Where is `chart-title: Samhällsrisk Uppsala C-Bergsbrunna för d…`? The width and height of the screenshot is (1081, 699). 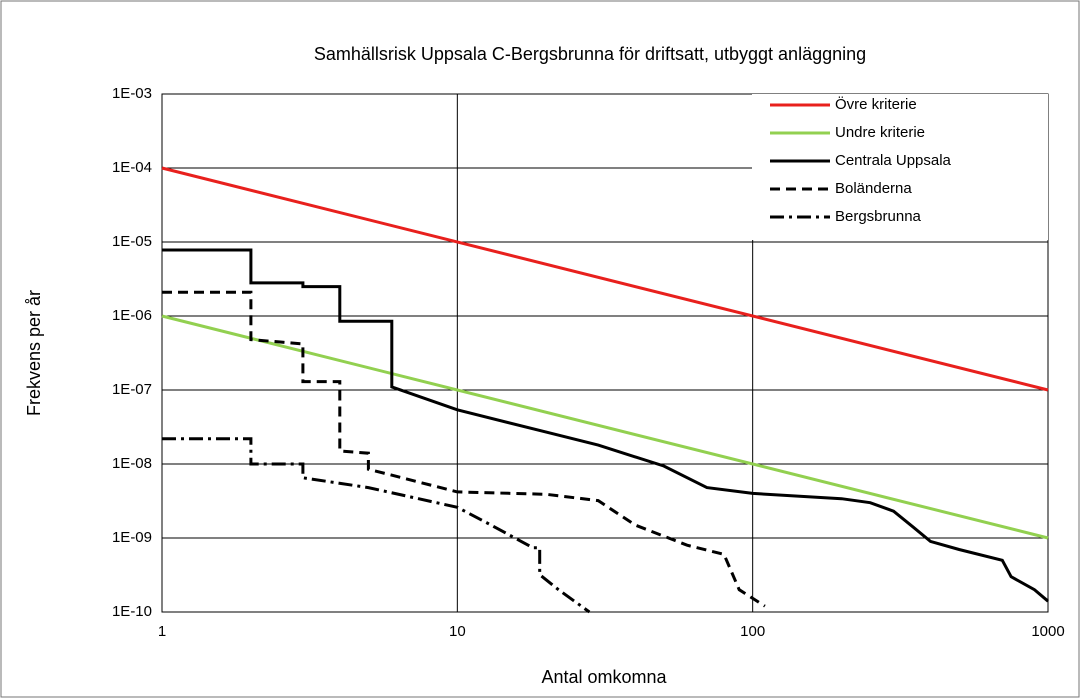 chart-title: Samhällsrisk Uppsala C-Bergsbrunna för d… is located at coordinates (590, 54).